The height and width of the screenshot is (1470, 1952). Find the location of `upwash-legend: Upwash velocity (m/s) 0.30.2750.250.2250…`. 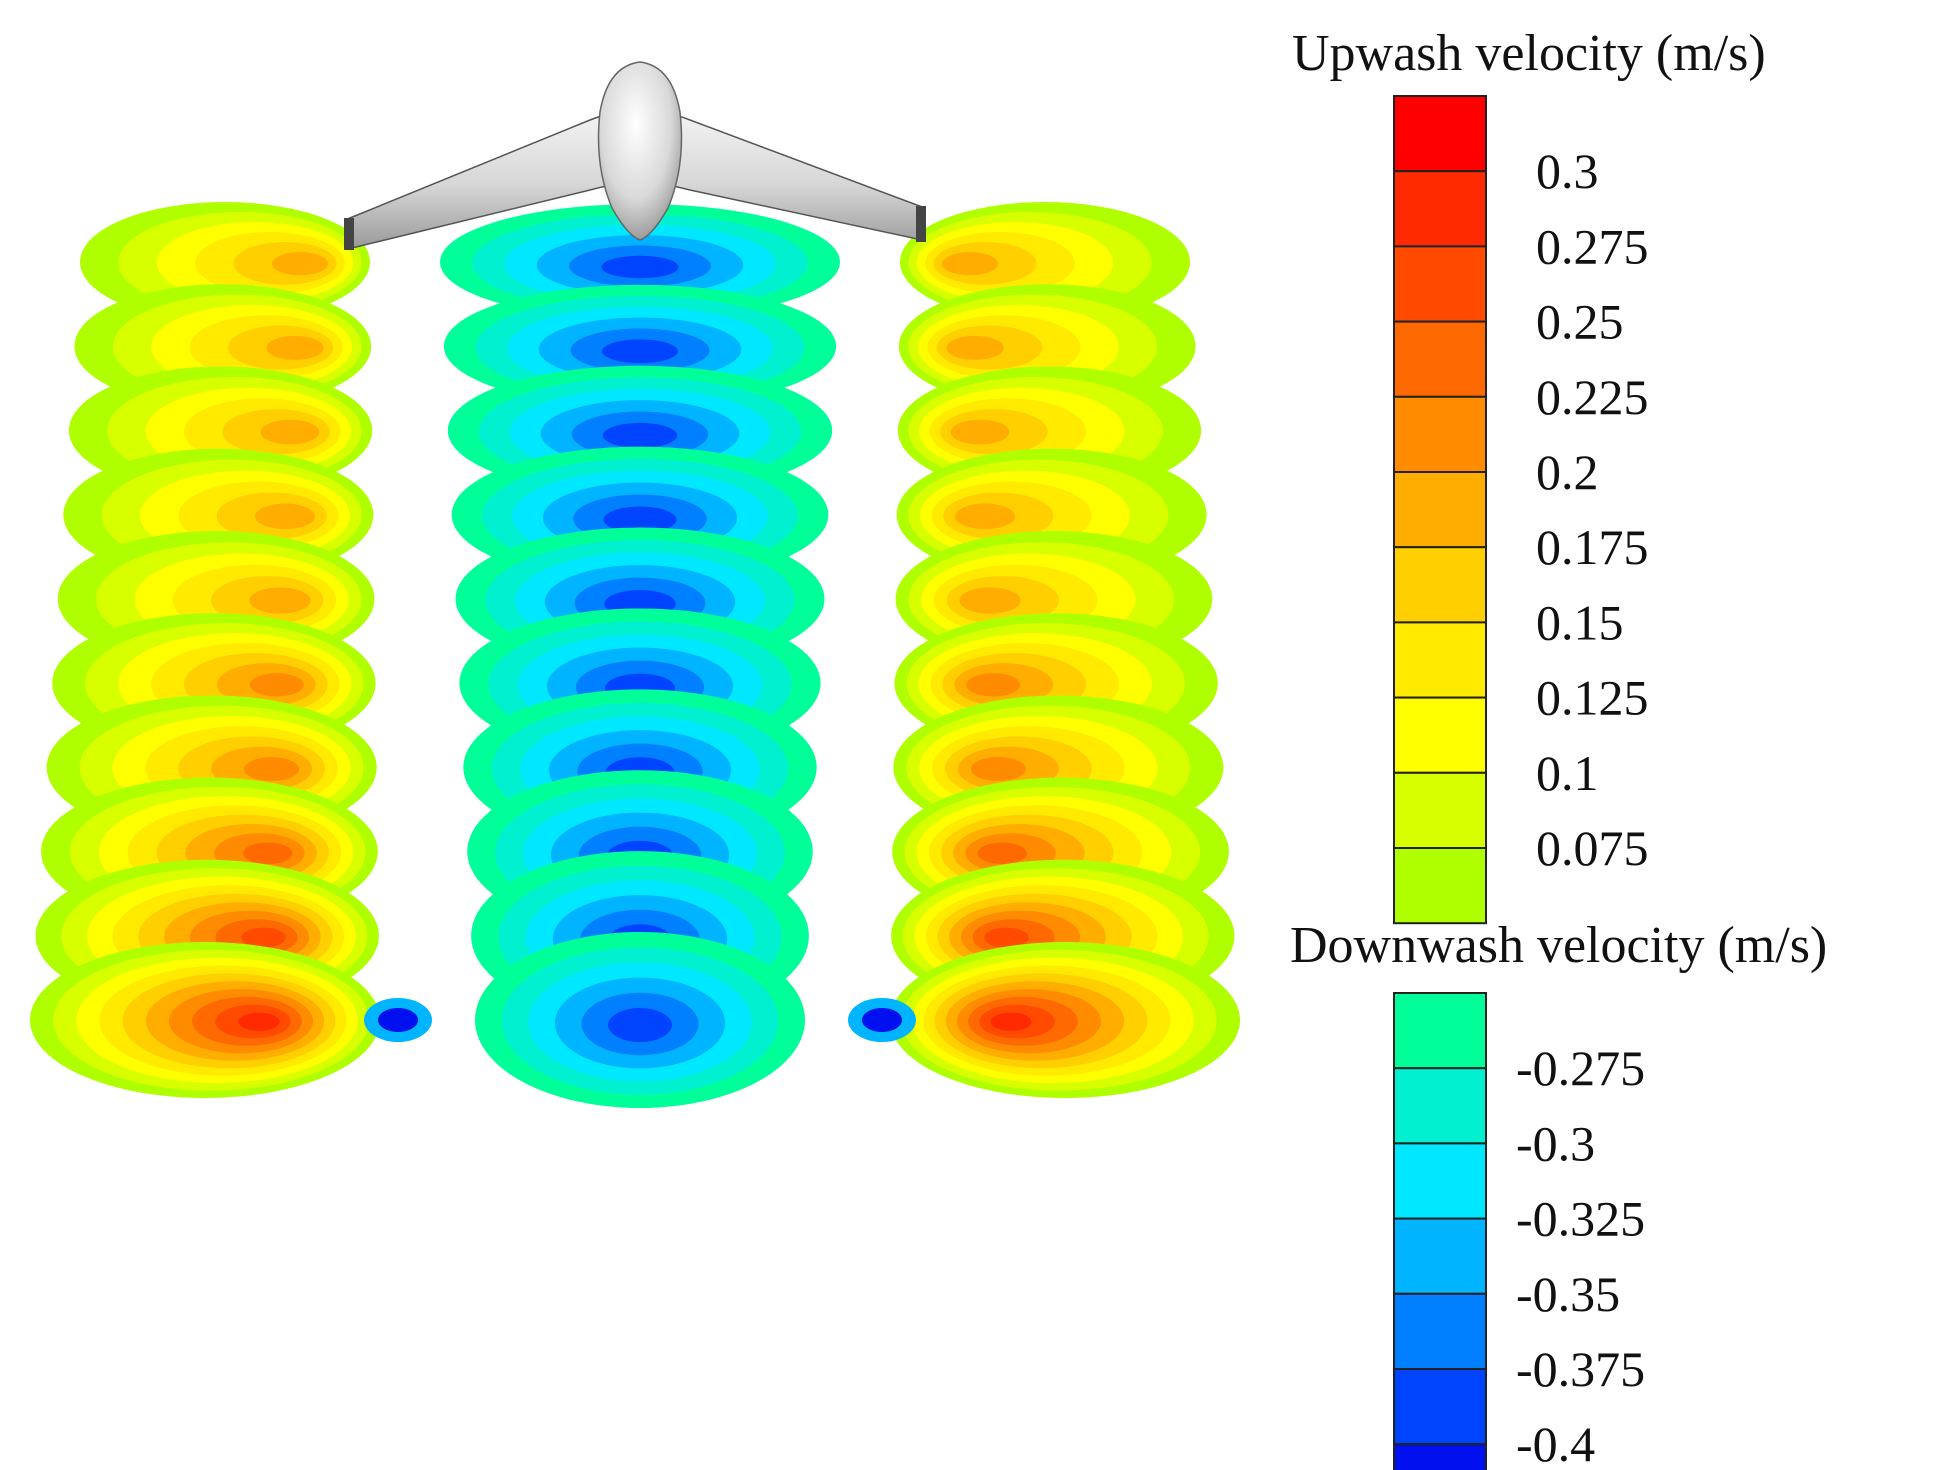

upwash-legend: Upwash velocity (m/s) 0.30.2750.250.2250… is located at coordinates (1529, 475).